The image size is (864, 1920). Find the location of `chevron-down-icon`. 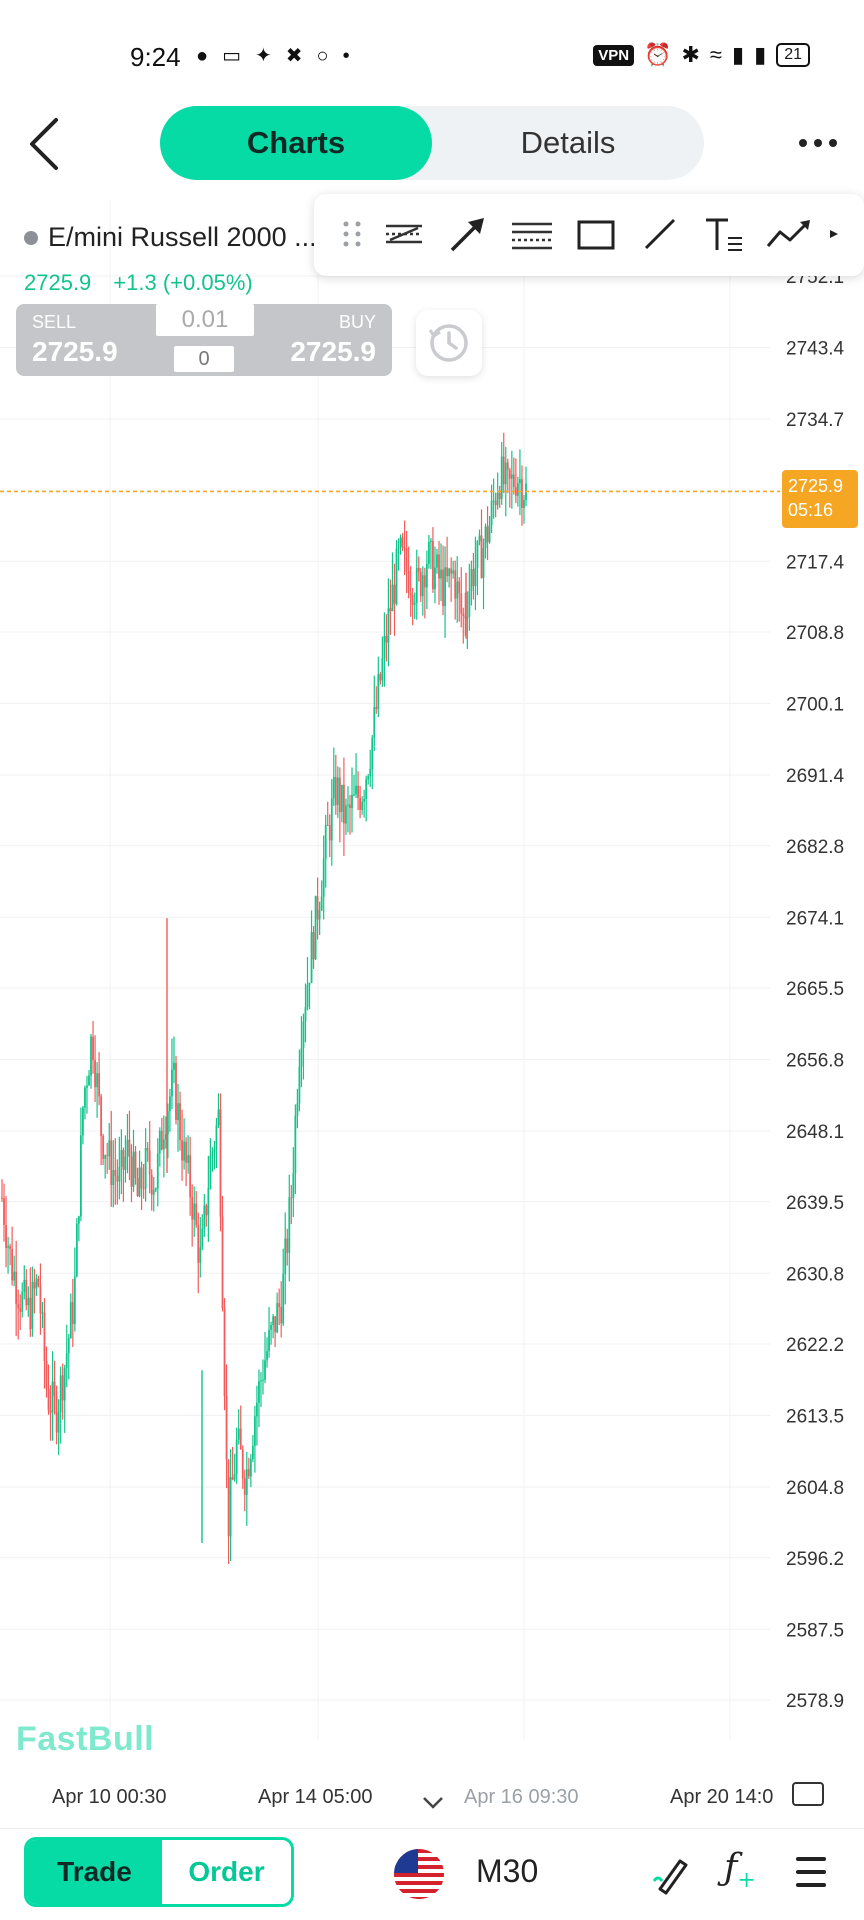

chevron-down-icon is located at coordinates (433, 1802).